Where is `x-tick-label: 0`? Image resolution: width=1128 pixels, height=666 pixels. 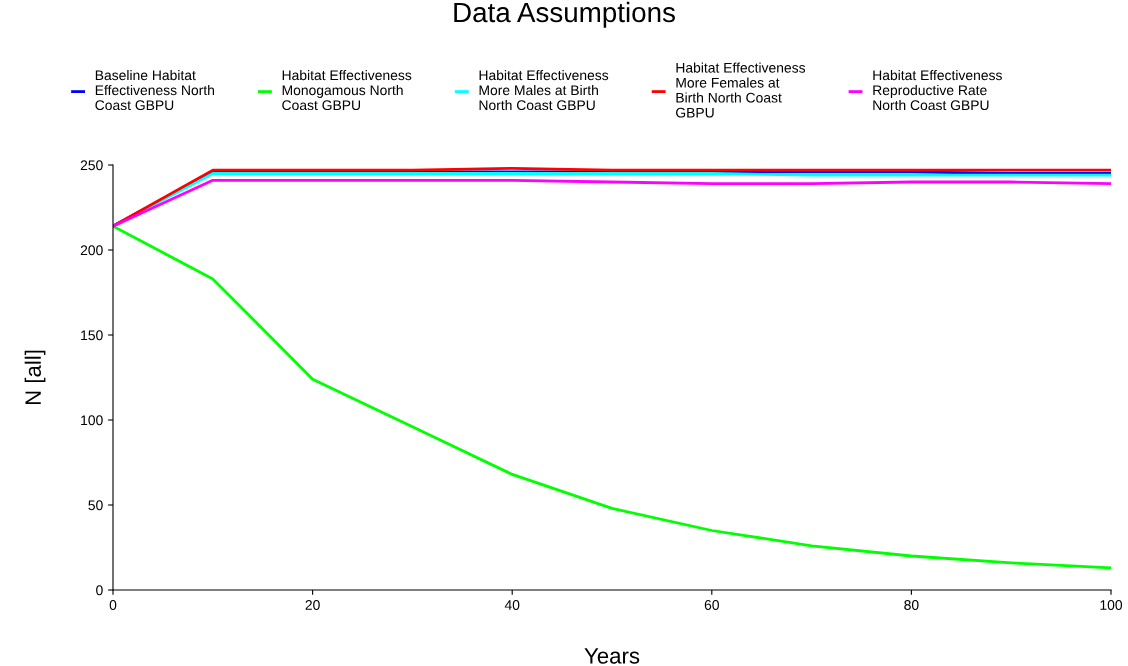 x-tick-label: 0 is located at coordinates (113, 605).